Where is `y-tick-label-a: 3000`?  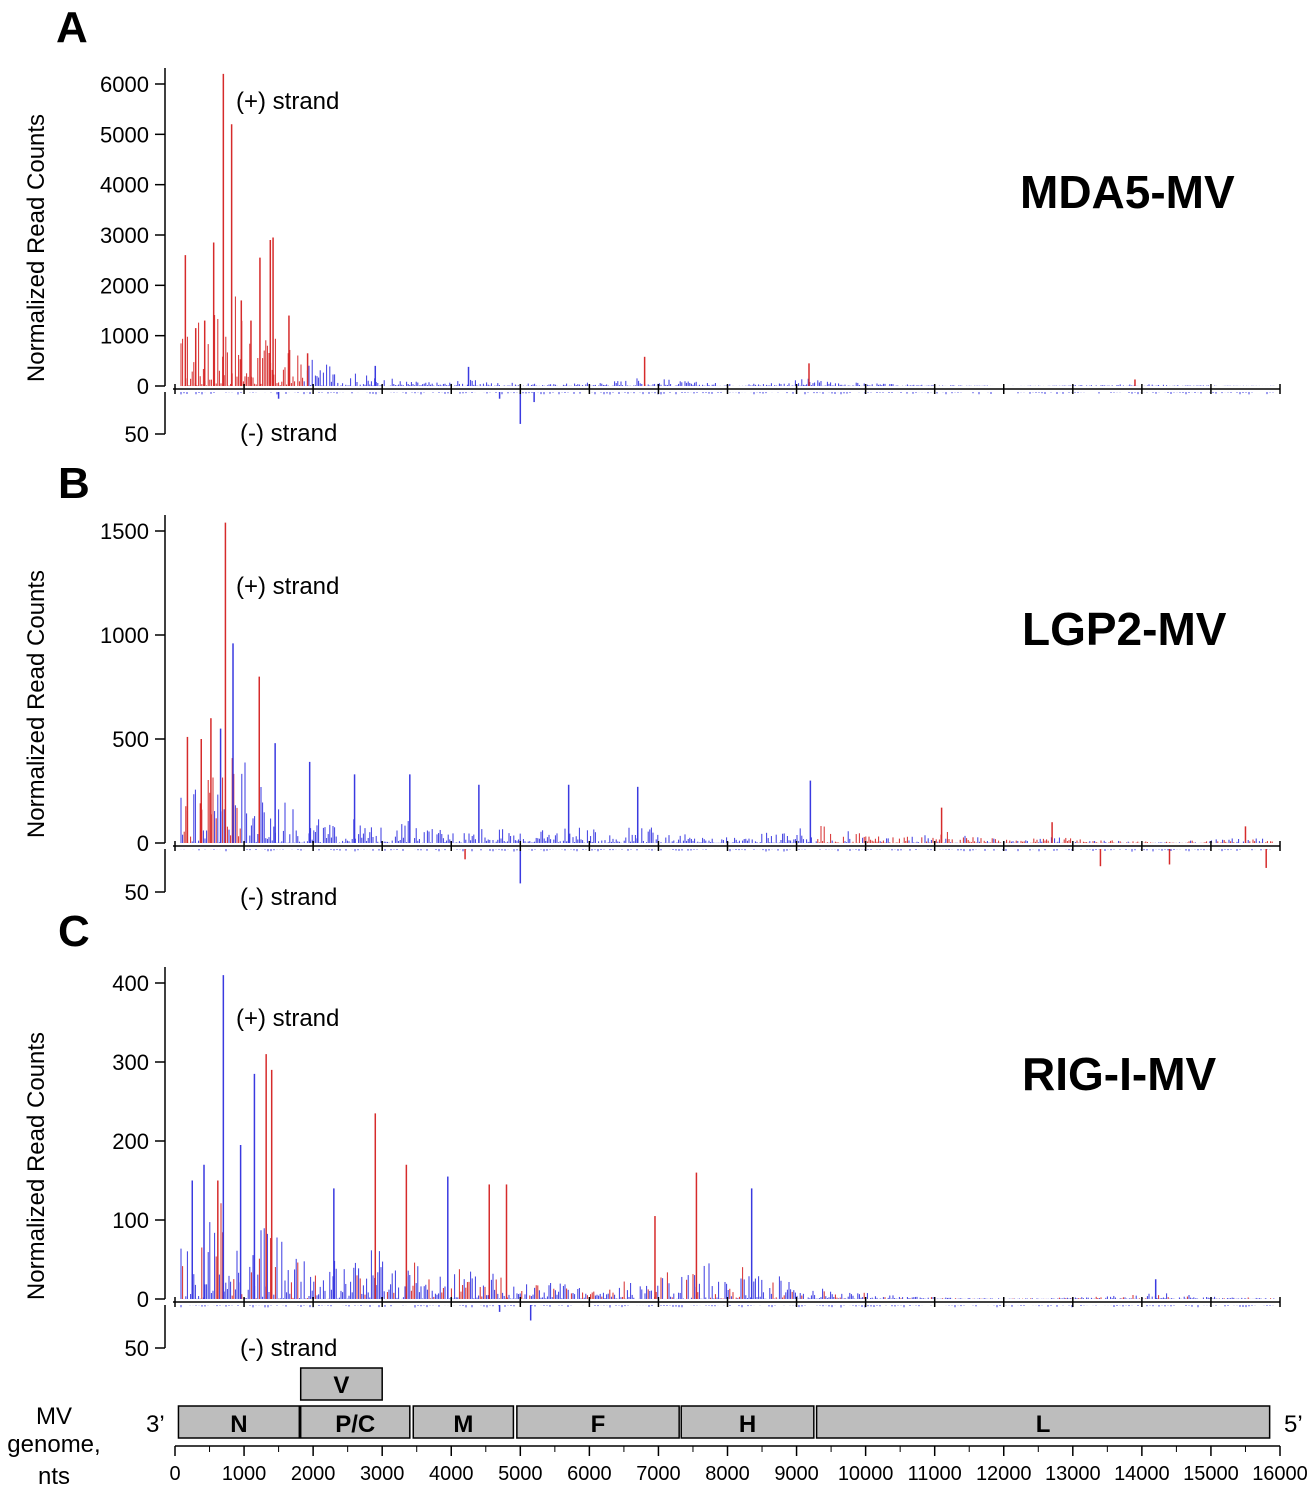
y-tick-label-a: 3000 is located at coordinates (124, 235).